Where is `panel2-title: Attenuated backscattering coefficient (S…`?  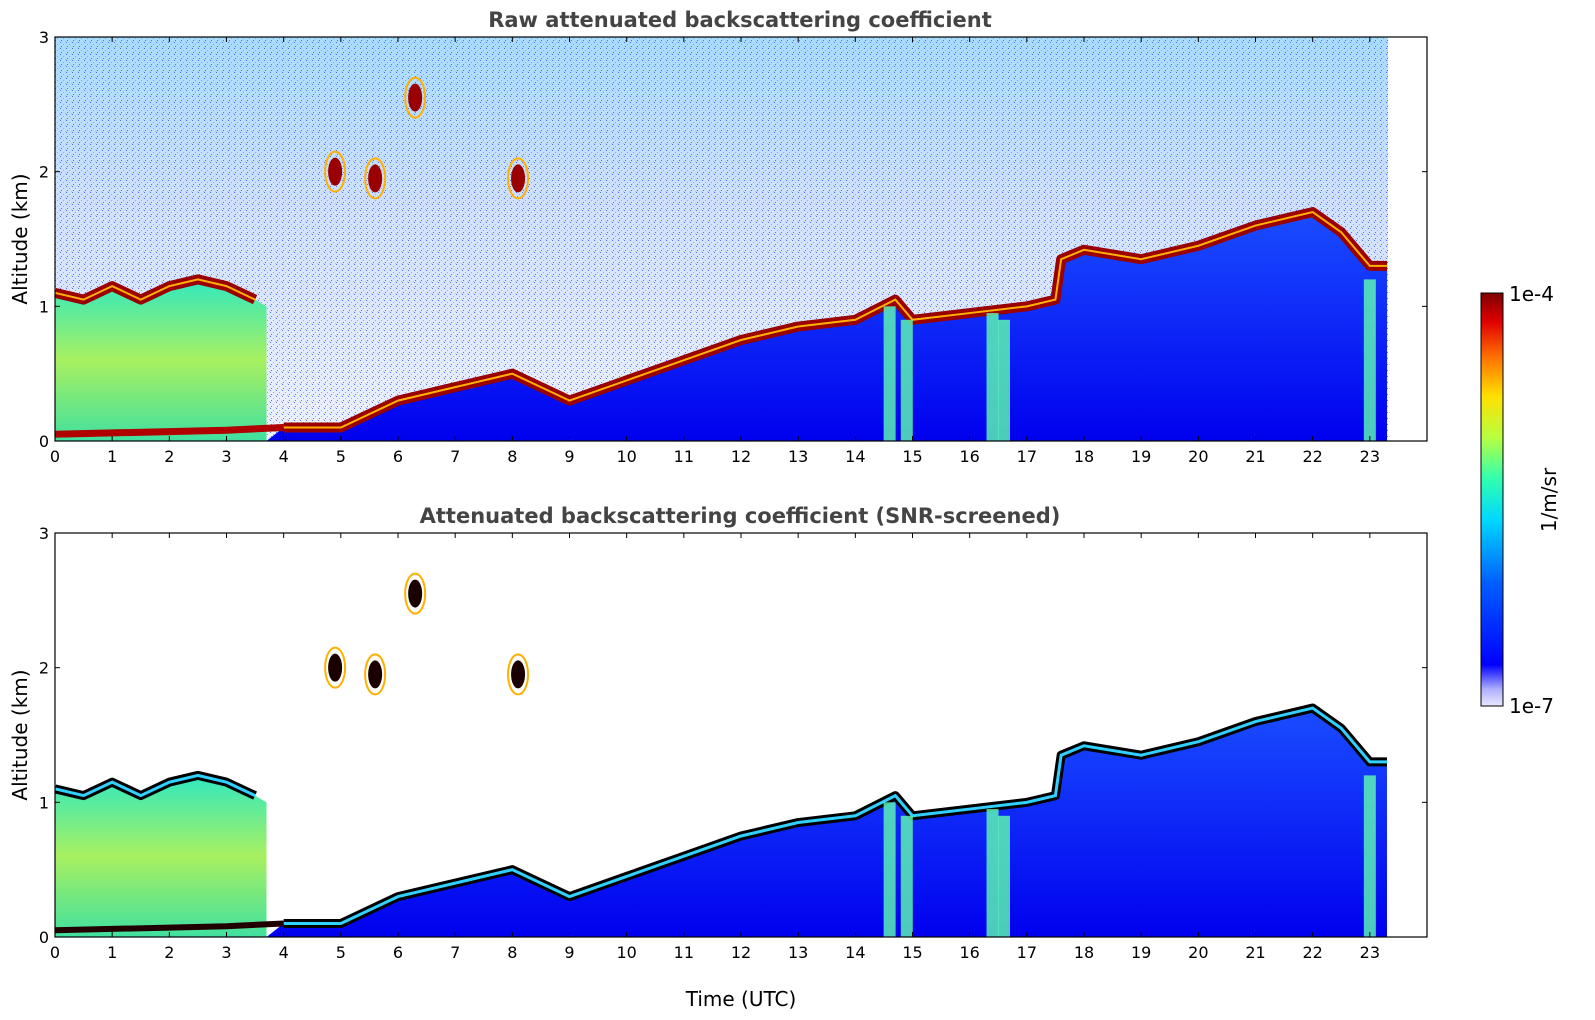 panel2-title: Attenuated backscattering coefficient (S… is located at coordinates (740, 516).